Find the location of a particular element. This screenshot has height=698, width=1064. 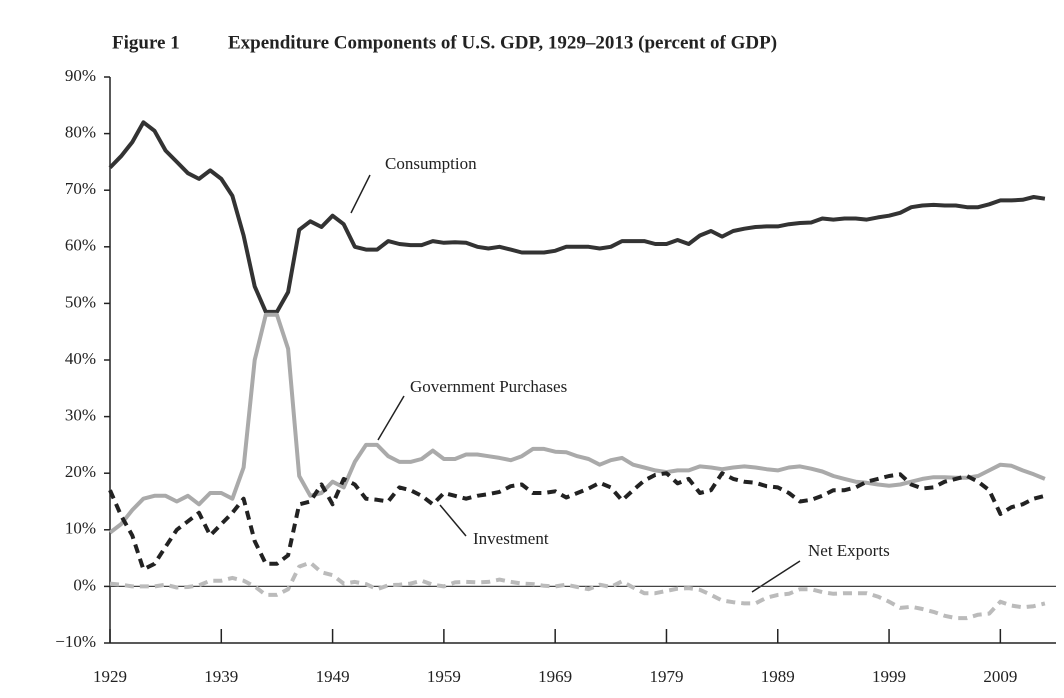

x-tick-label: 1949 is located at coordinates (333, 676).